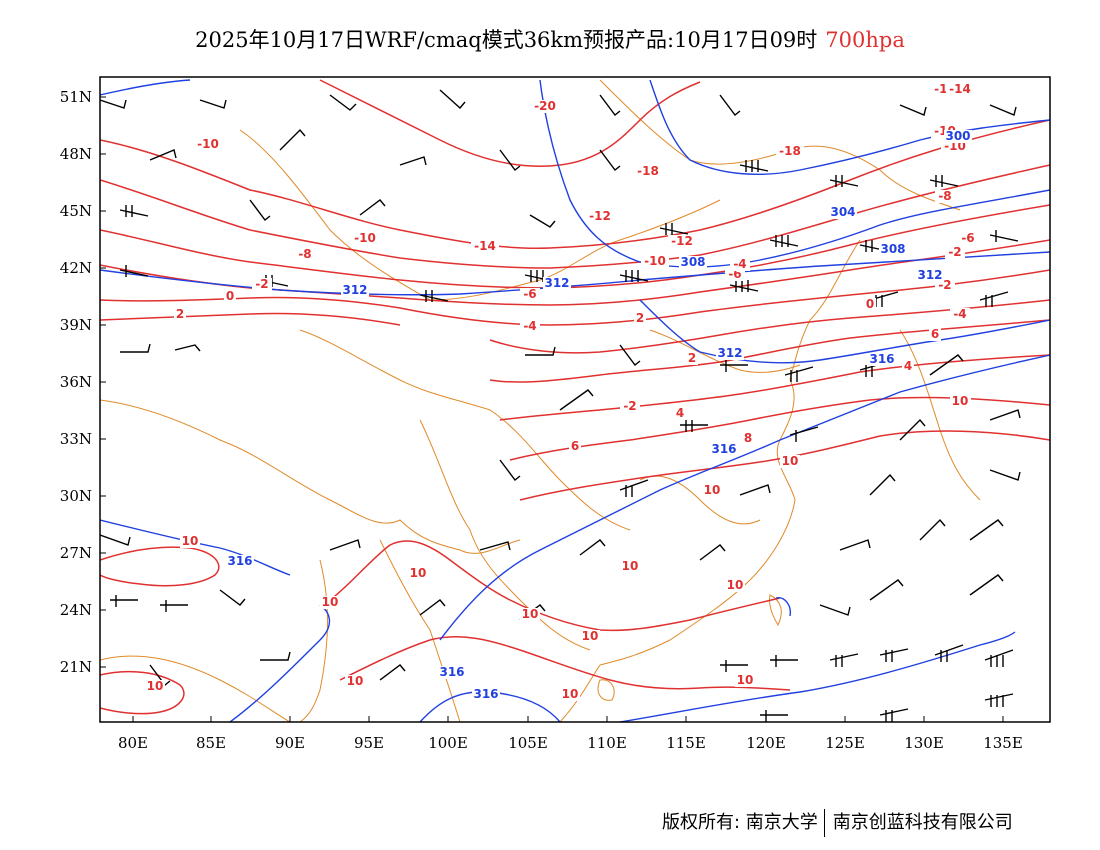  What do you see at coordinates (76, 439) in the screenshot?
I see `y-tick-label: 33N` at bounding box center [76, 439].